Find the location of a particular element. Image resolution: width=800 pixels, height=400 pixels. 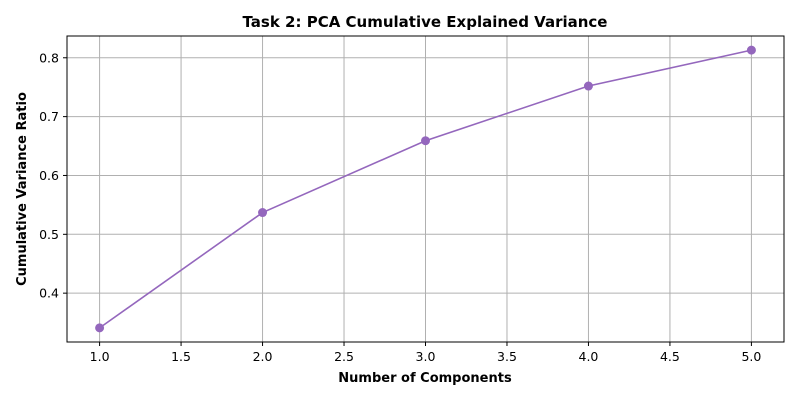

x-tick-label: 1.5 is located at coordinates (181, 356).